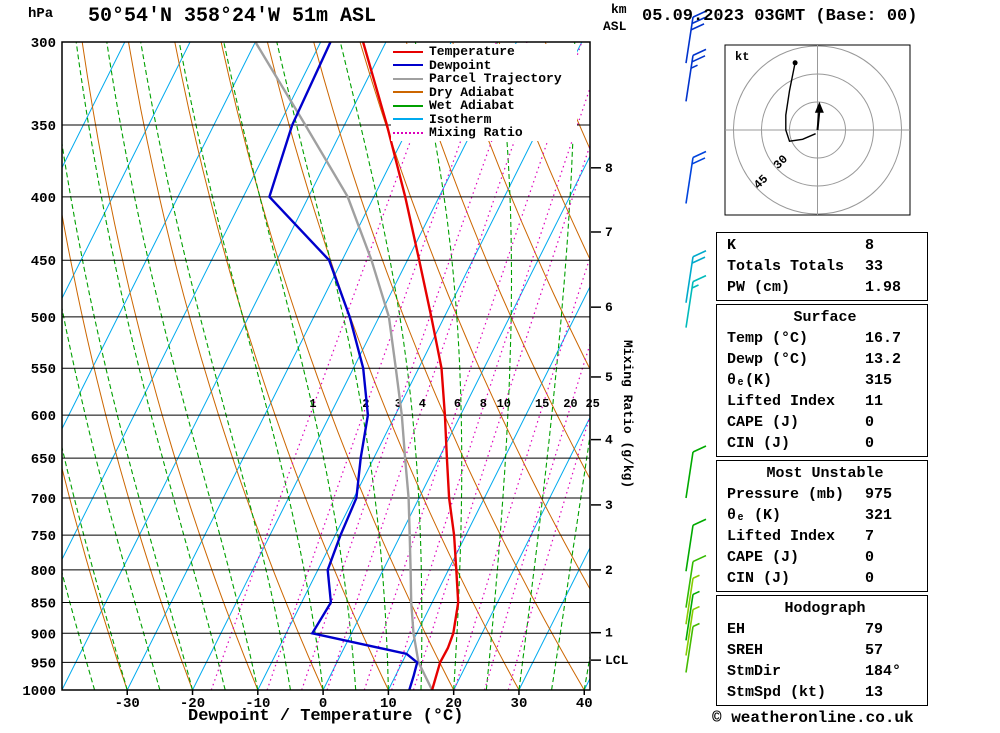 The height and width of the screenshot is (733, 1000). I want to click on km-tick-label: 2, so click(609, 570).